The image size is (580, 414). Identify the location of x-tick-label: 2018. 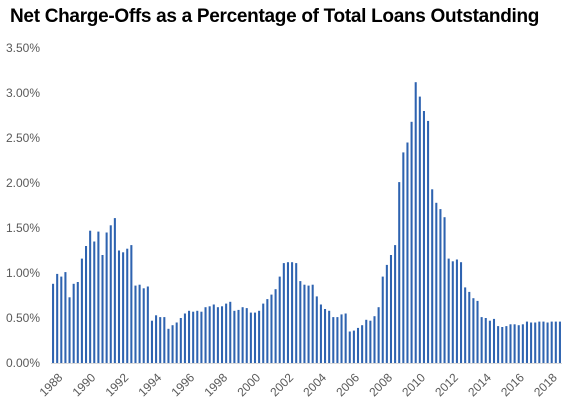
(545, 384).